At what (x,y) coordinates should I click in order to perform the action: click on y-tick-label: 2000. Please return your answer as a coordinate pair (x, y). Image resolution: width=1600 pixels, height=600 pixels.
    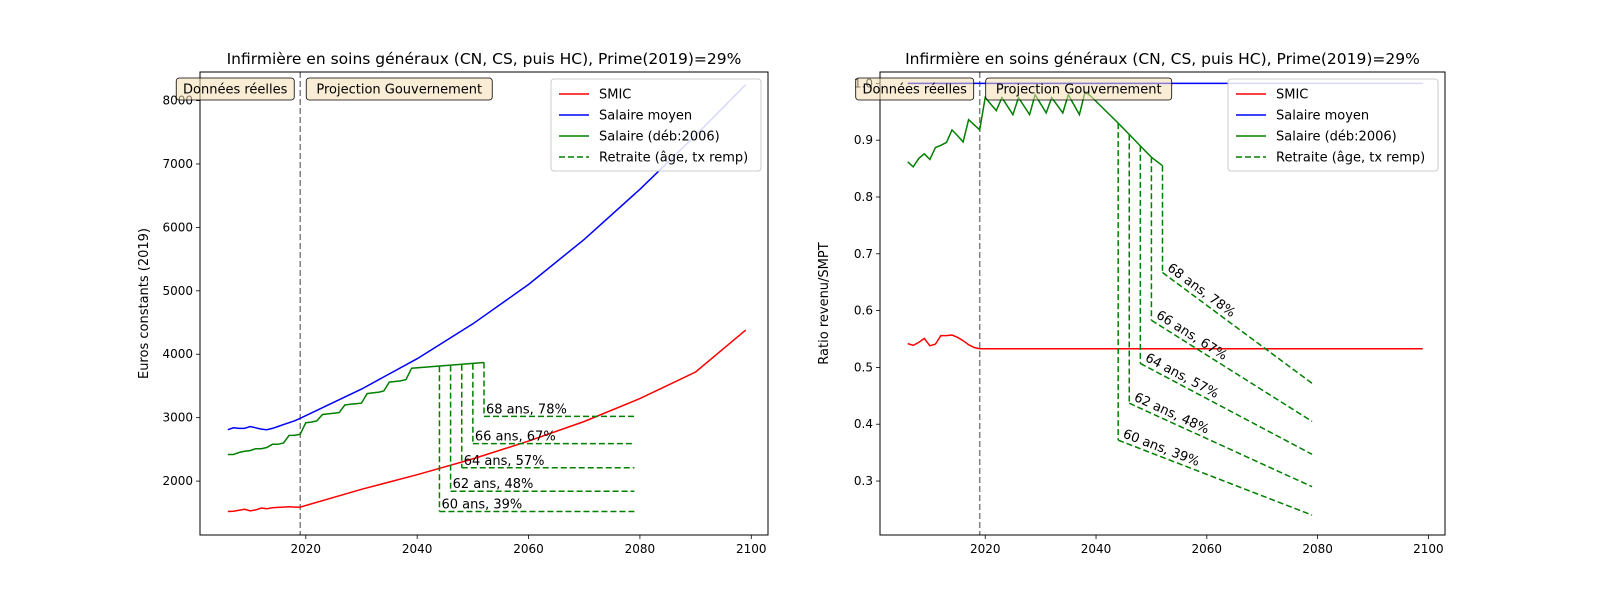
    Looking at the image, I should click on (177, 481).